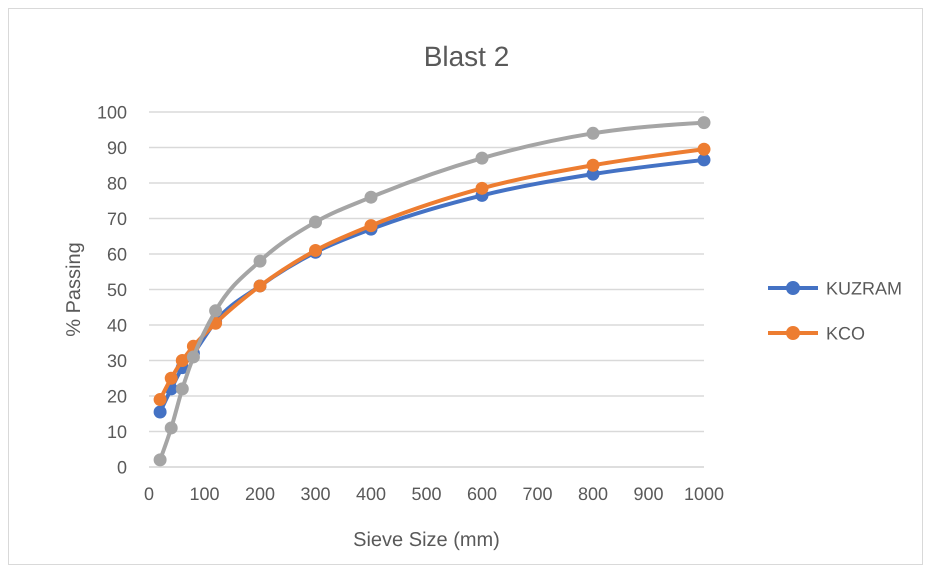  I want to click on y-axis-title: % Passing, so click(74, 289).